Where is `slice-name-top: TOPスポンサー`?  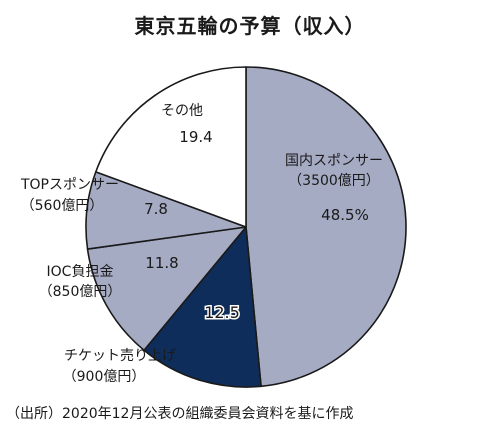 slice-name-top: TOPスポンサー is located at coordinates (69, 185).